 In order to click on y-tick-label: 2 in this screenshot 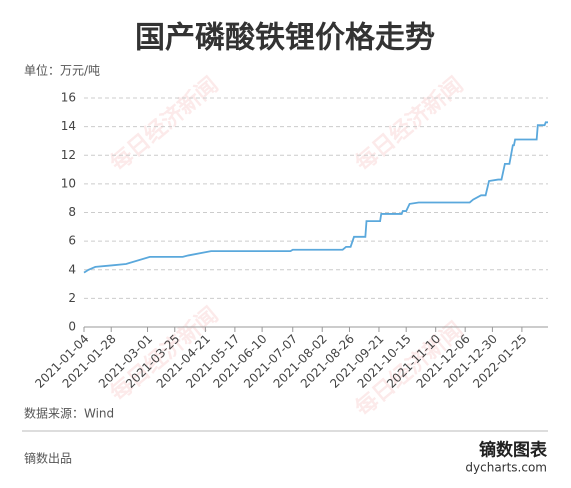, I will do `click(72, 298)`.